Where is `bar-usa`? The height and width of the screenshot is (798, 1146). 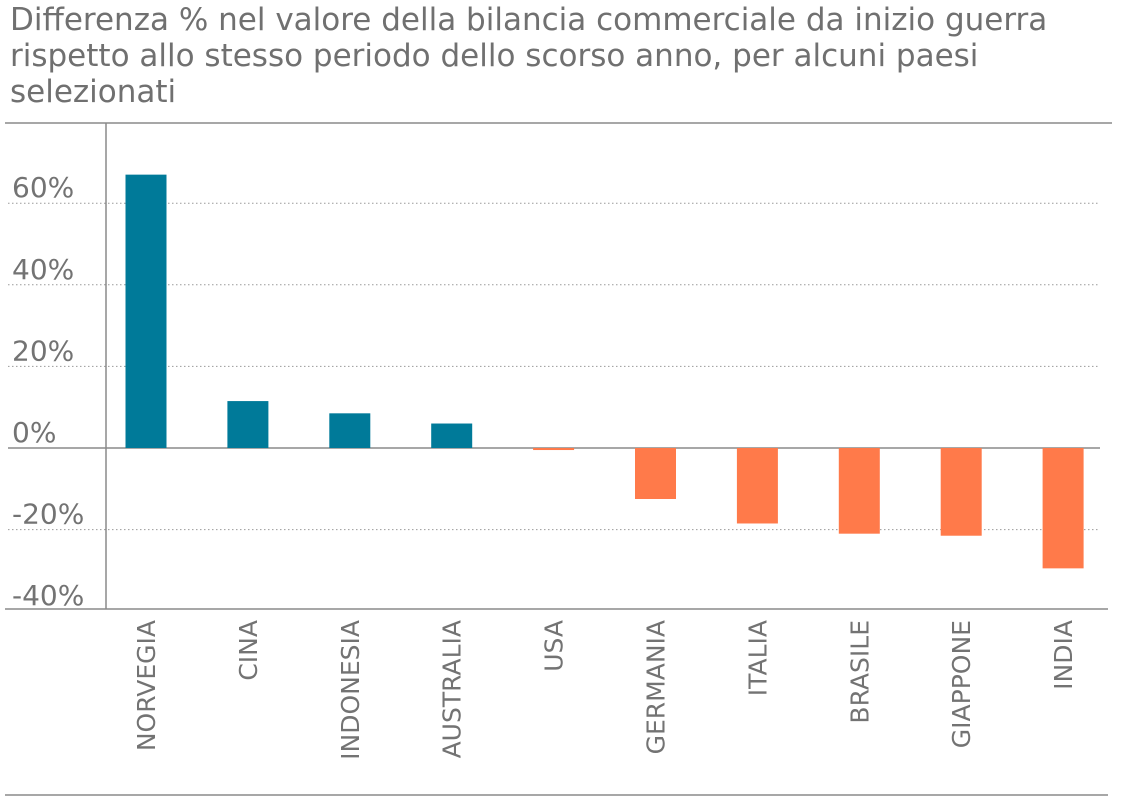
bar-usa is located at coordinates (554, 449).